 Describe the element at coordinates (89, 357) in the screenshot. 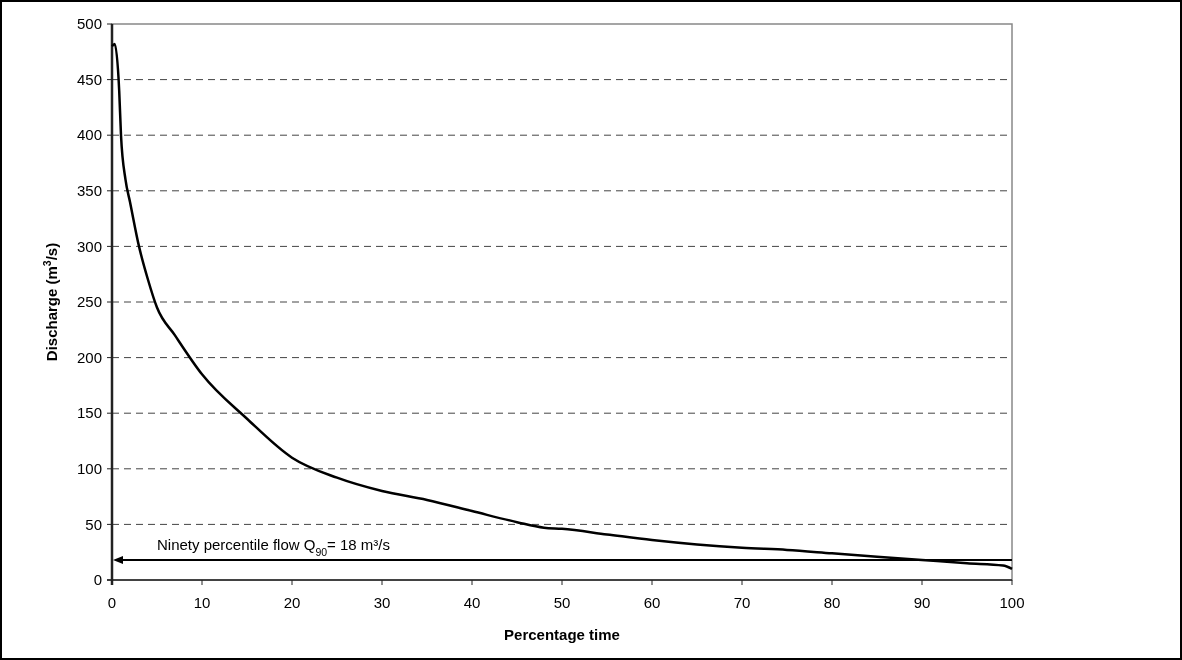

I see `y-tick-label: 200` at that location.